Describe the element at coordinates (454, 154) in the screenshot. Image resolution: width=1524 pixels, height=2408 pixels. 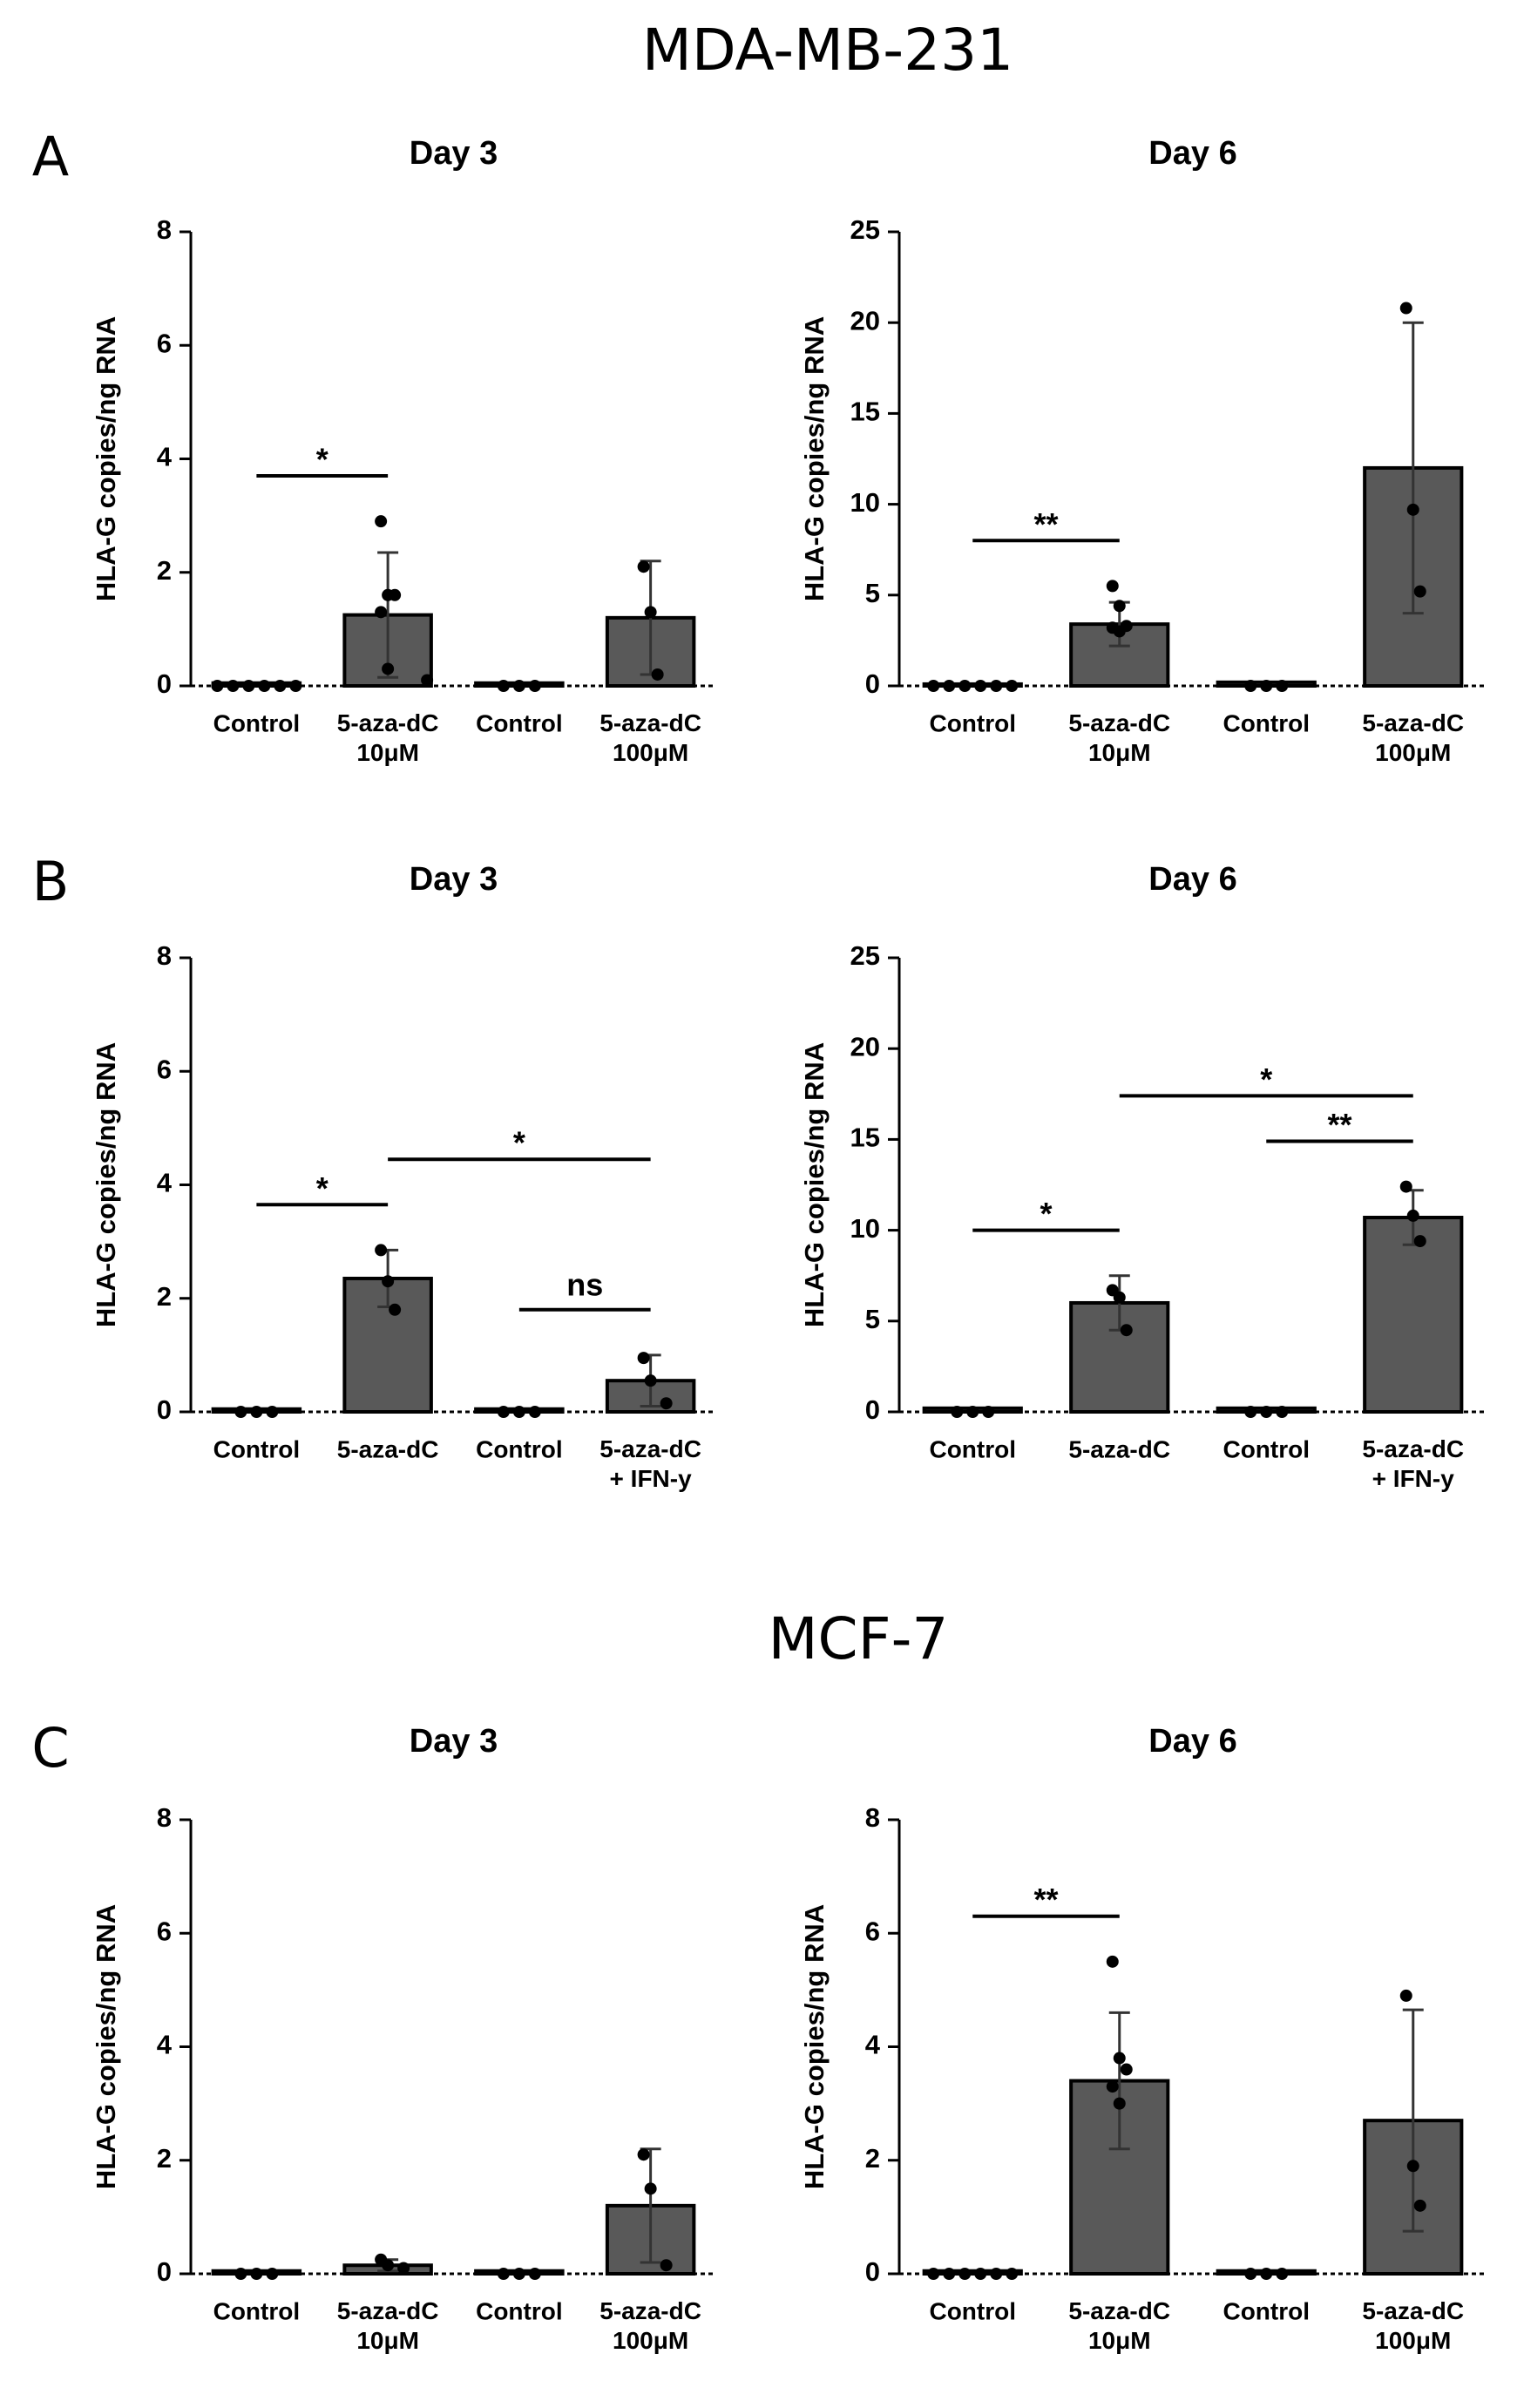
I see `chart-title: Day 3` at that location.